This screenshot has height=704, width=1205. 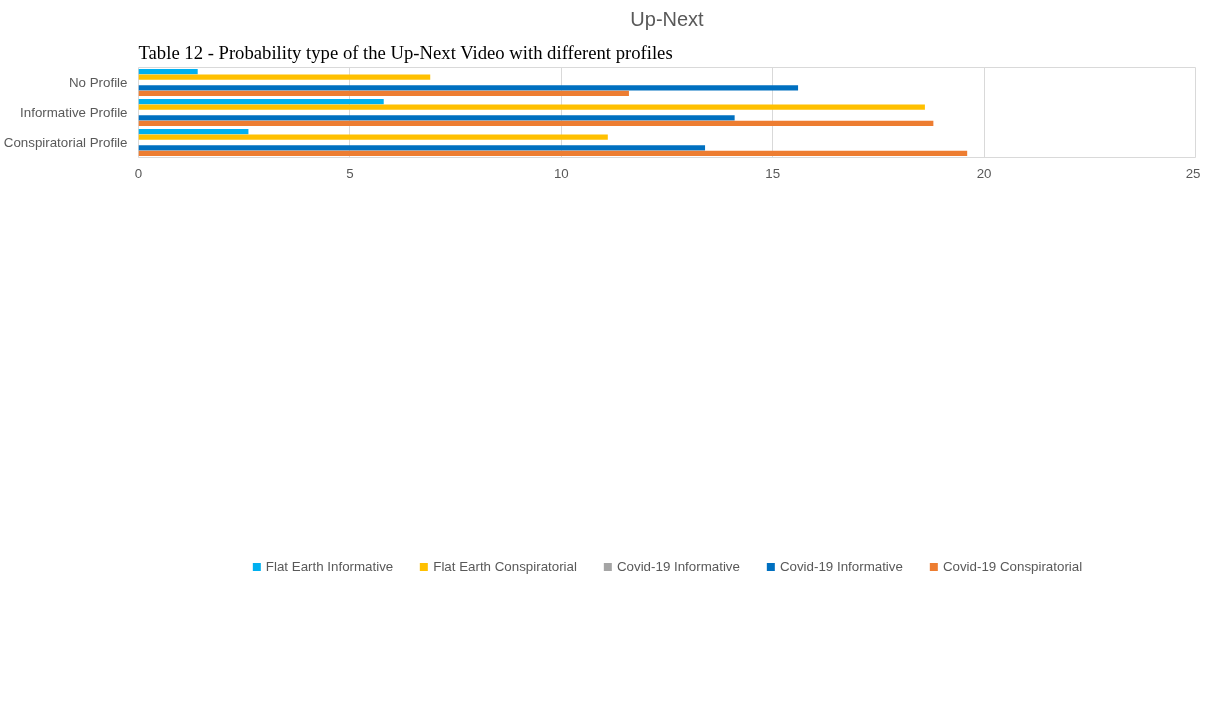 I want to click on x-tick-label: 0, so click(x=138, y=173).